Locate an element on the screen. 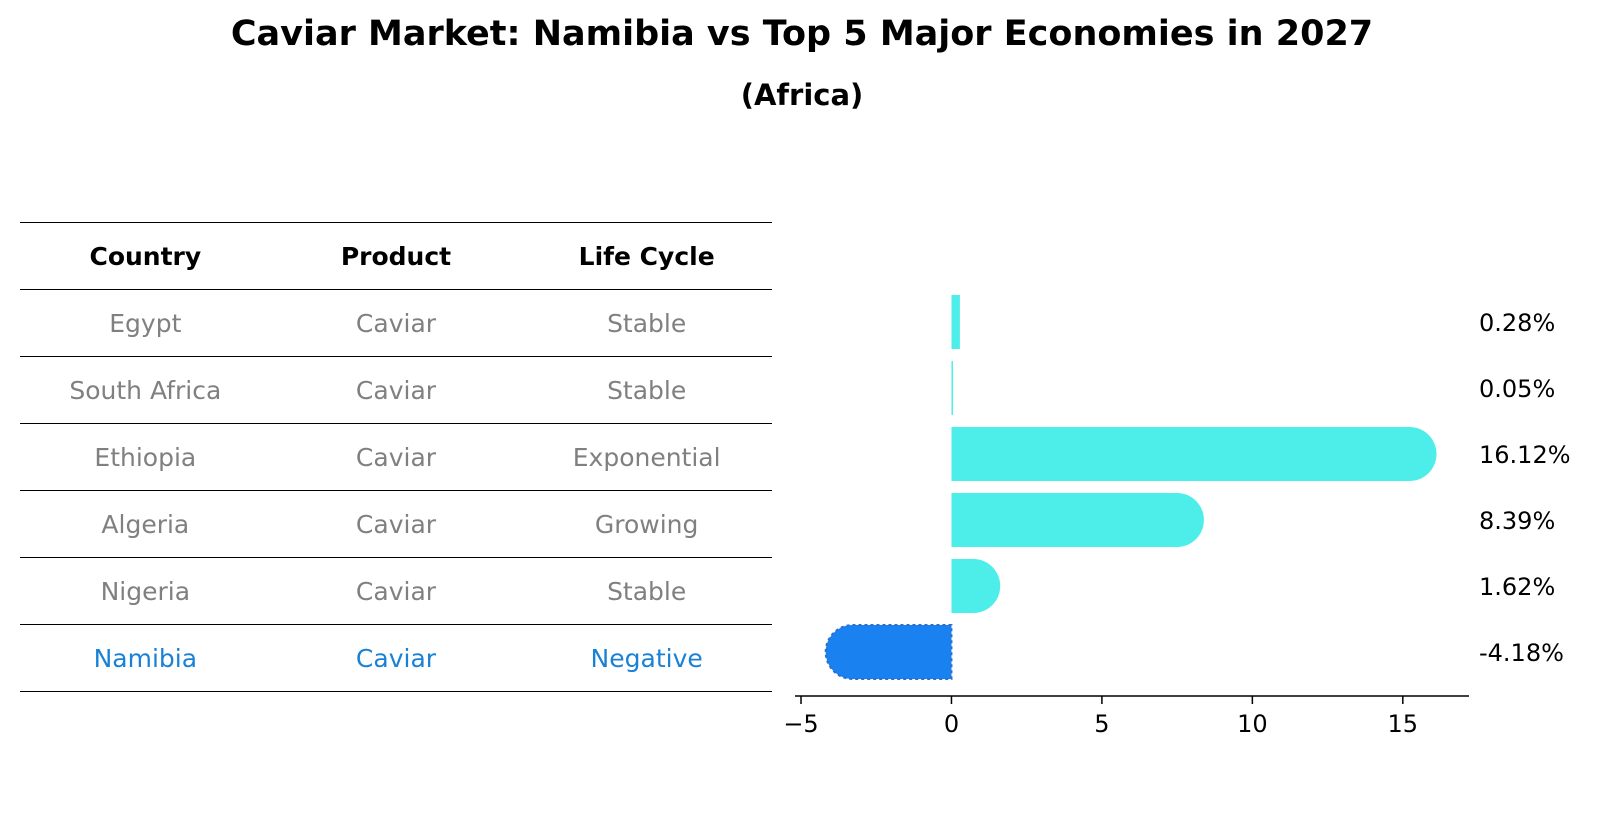 This screenshot has height=823, width=1604. bar-south-africa is located at coordinates (952, 388).